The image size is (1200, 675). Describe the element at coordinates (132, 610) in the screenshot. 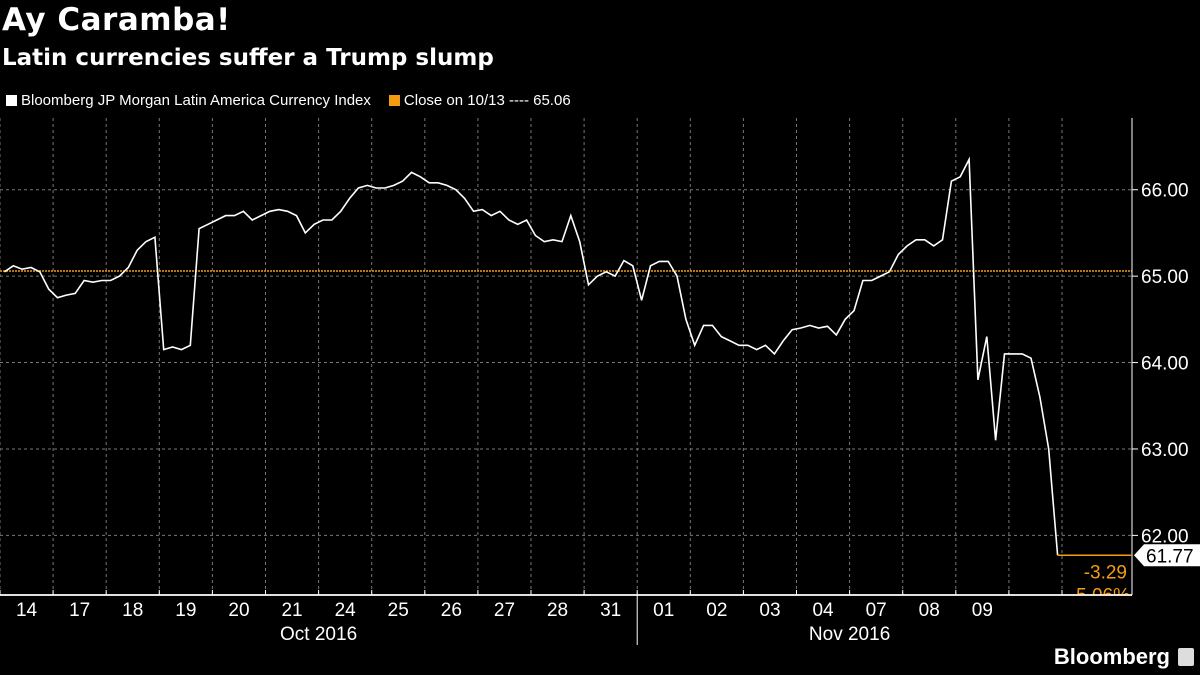

I see `x-tick-label: 18` at that location.